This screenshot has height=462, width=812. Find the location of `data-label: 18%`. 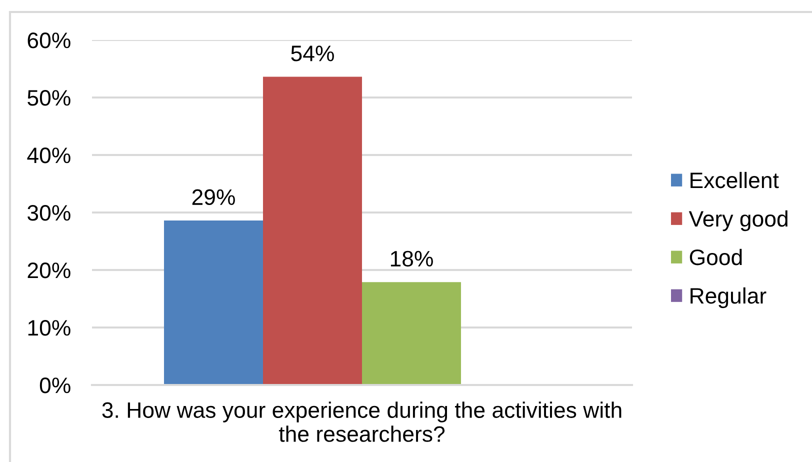

data-label: 18% is located at coordinates (411, 258).